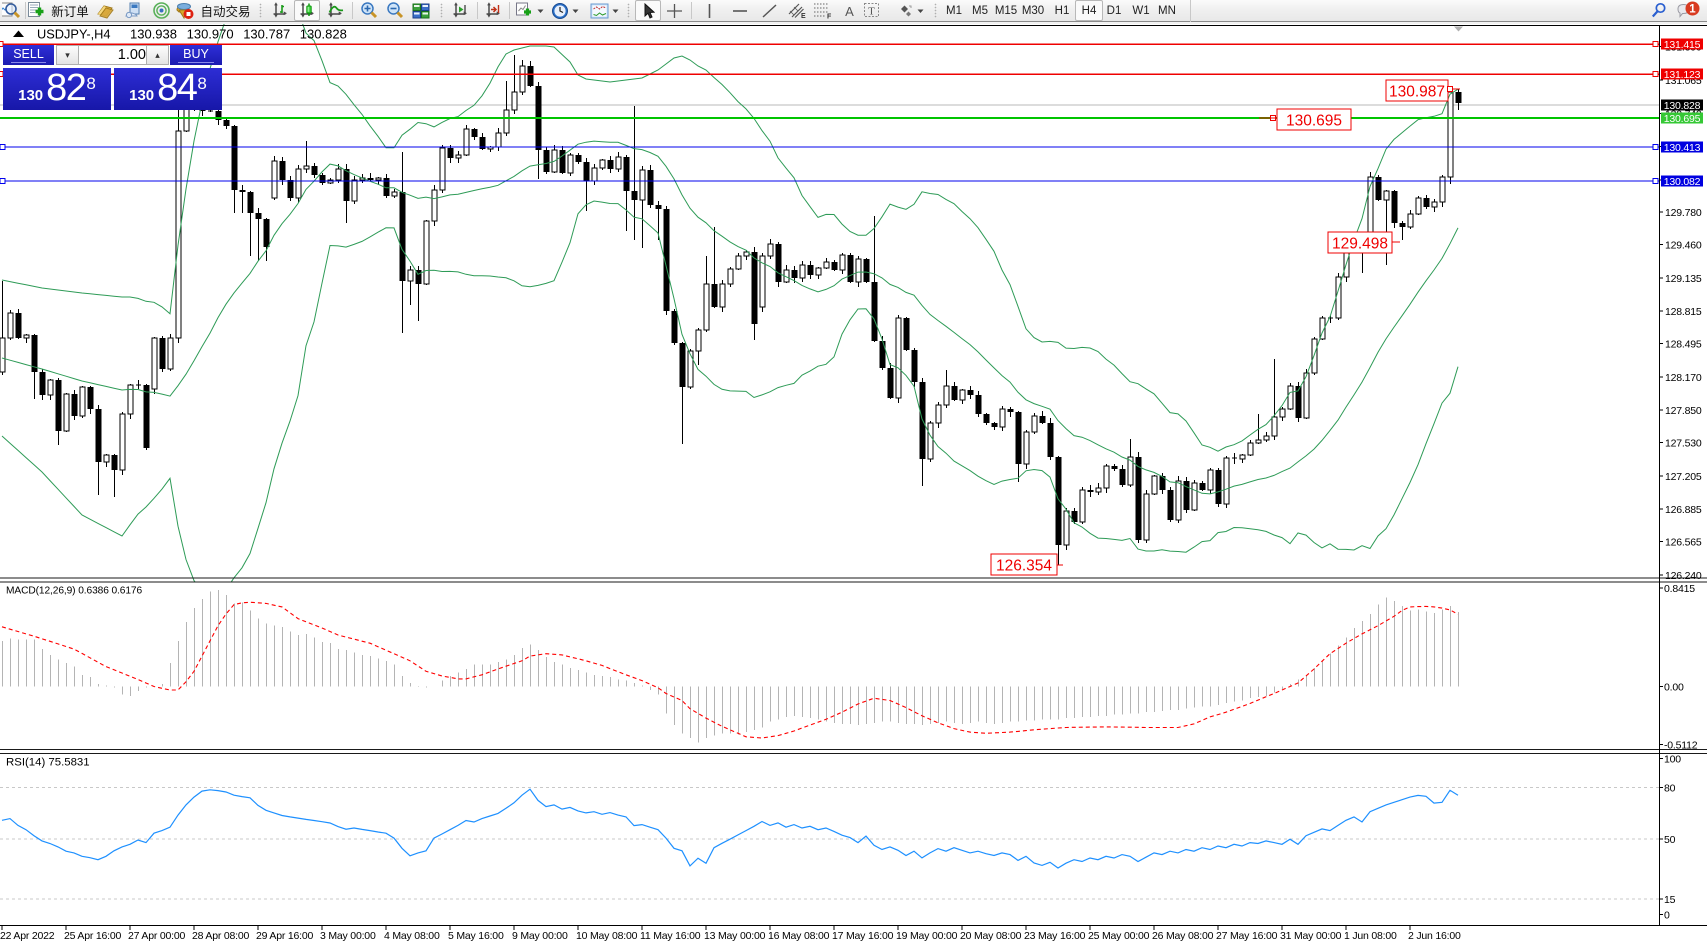 The width and height of the screenshot is (1707, 946). What do you see at coordinates (849, 11) in the screenshot?
I see `svg-text: A` at bounding box center [849, 11].